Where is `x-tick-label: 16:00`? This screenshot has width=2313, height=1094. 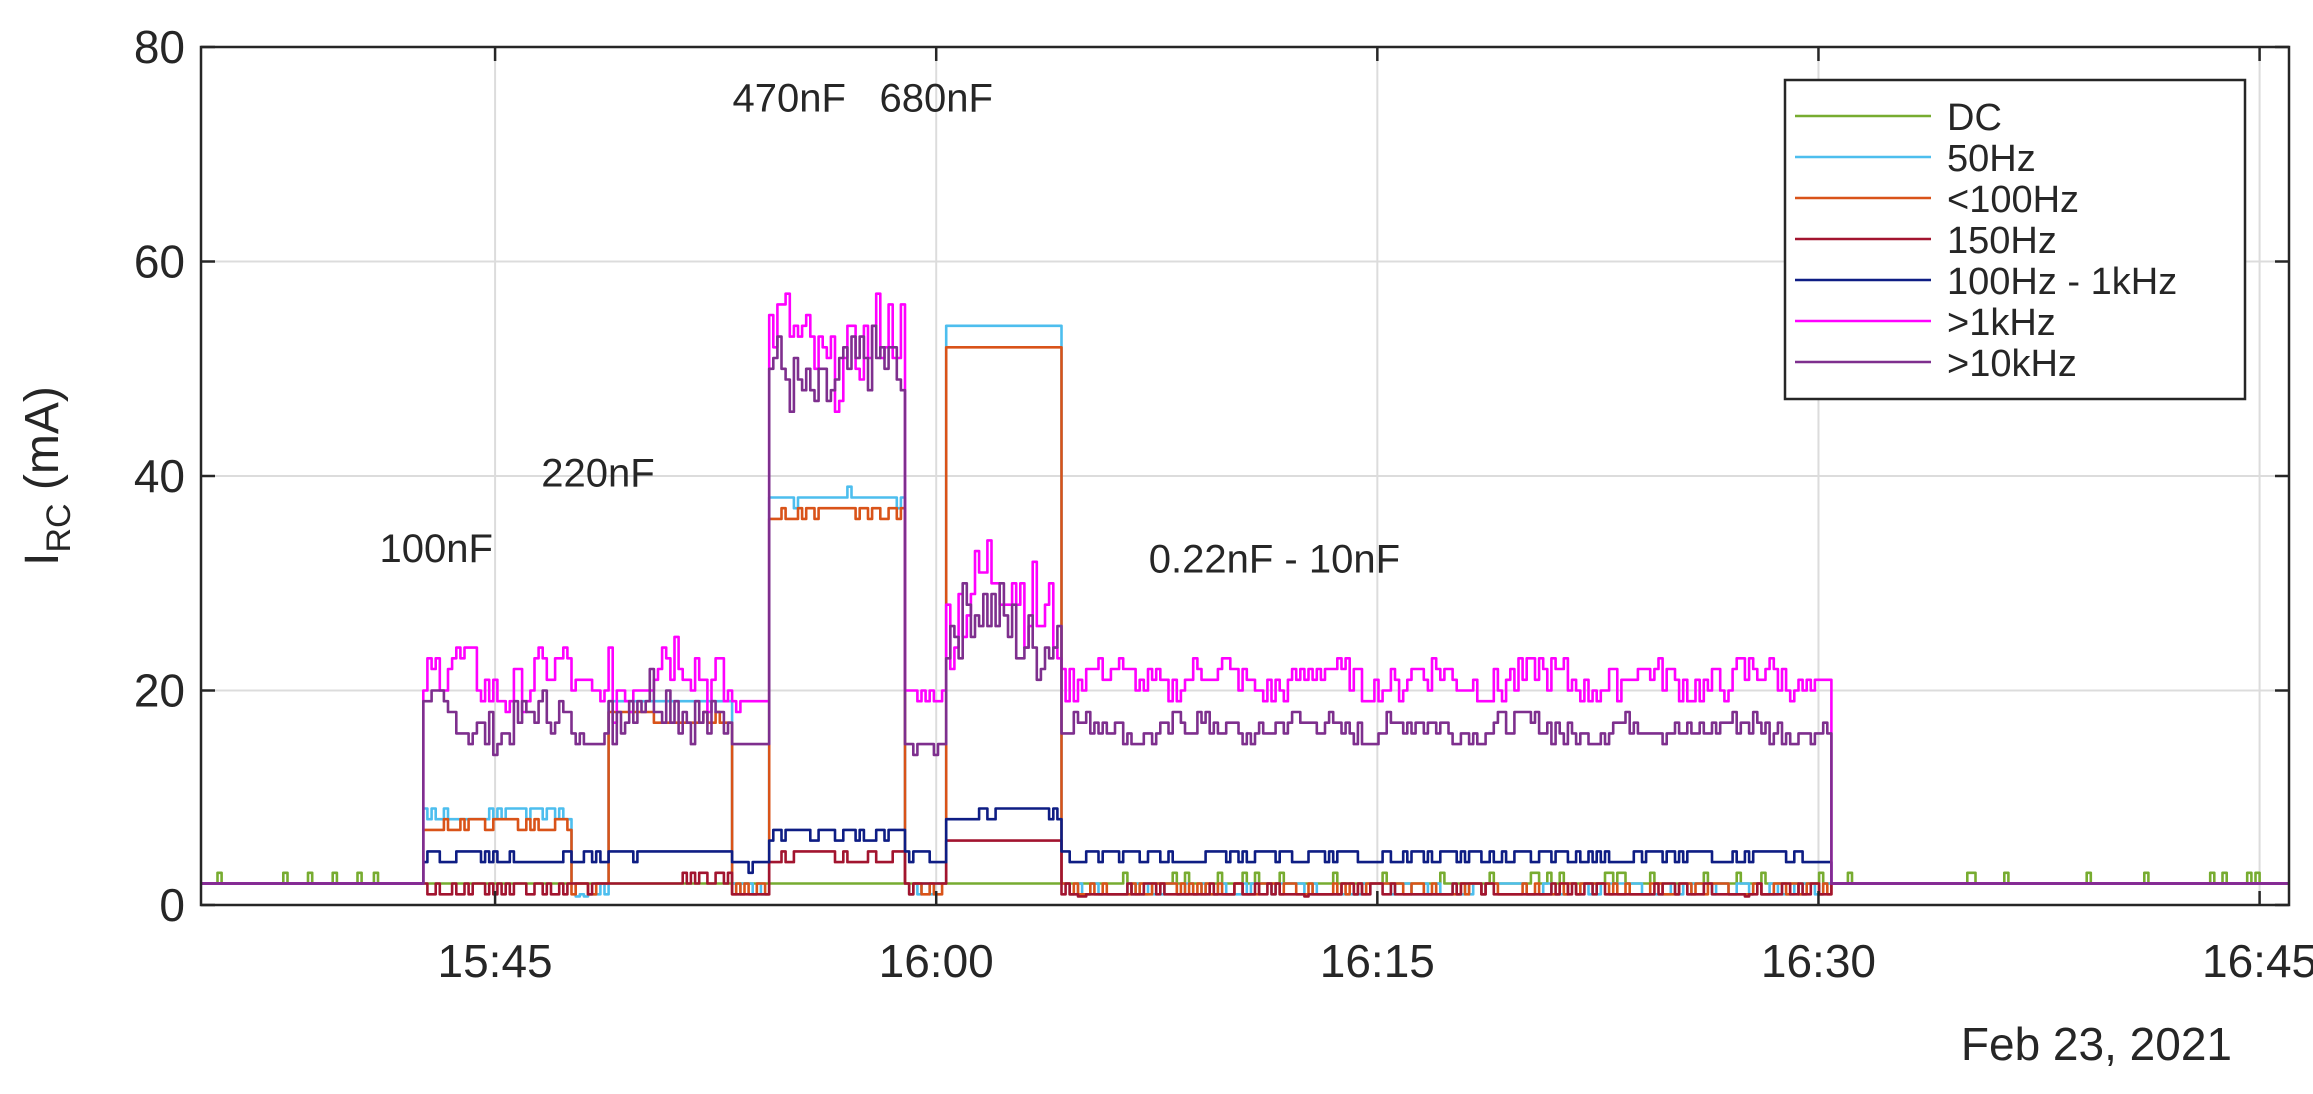 x-tick-label: 16:00 is located at coordinates (936, 961).